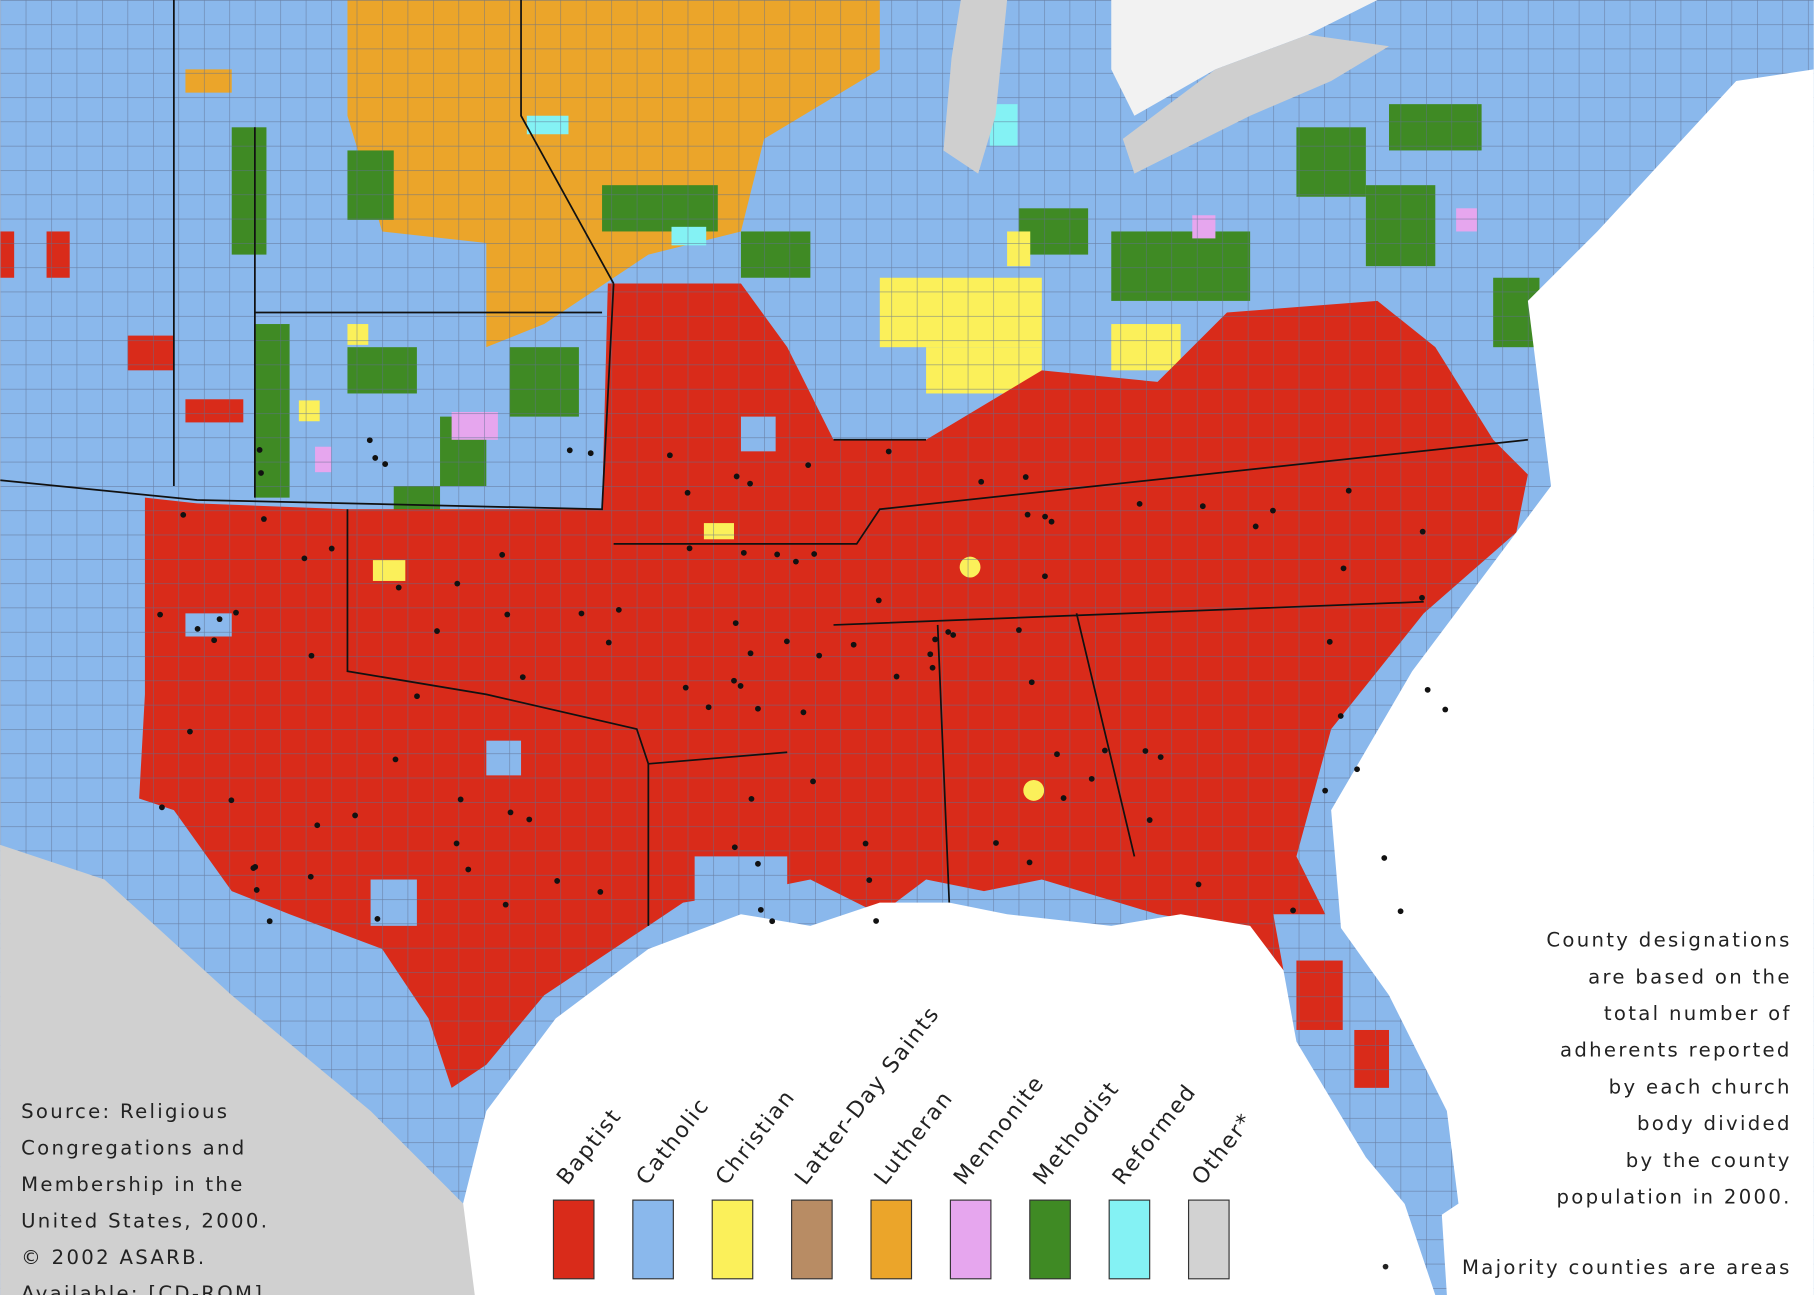 The width and height of the screenshot is (1814, 1295). Describe the element at coordinates (1673, 1196) in the screenshot. I see `note-line: population in 2000.` at that location.